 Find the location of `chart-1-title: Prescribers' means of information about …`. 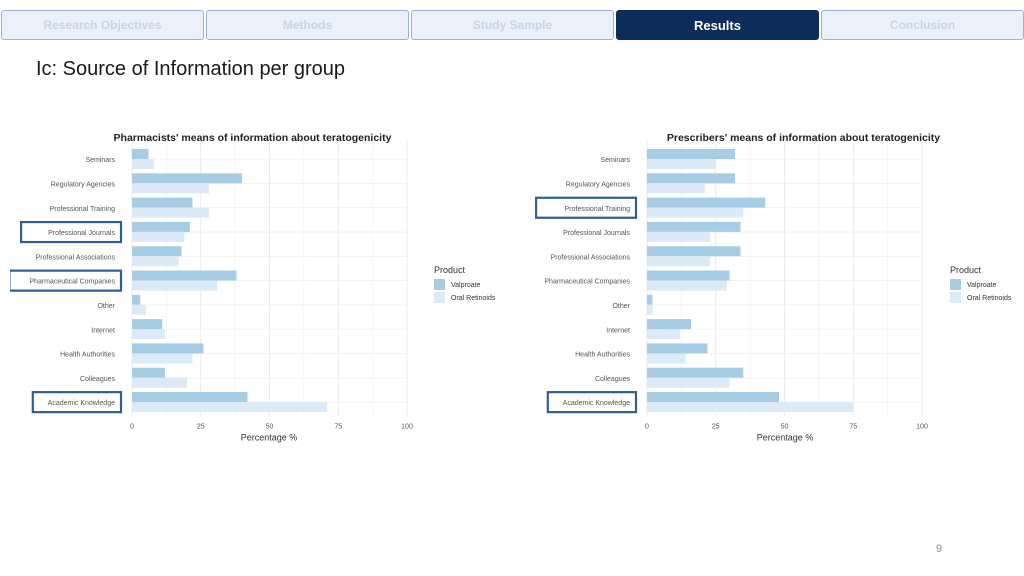

chart-1-title: Prescribers' means of information about … is located at coordinates (803, 138).